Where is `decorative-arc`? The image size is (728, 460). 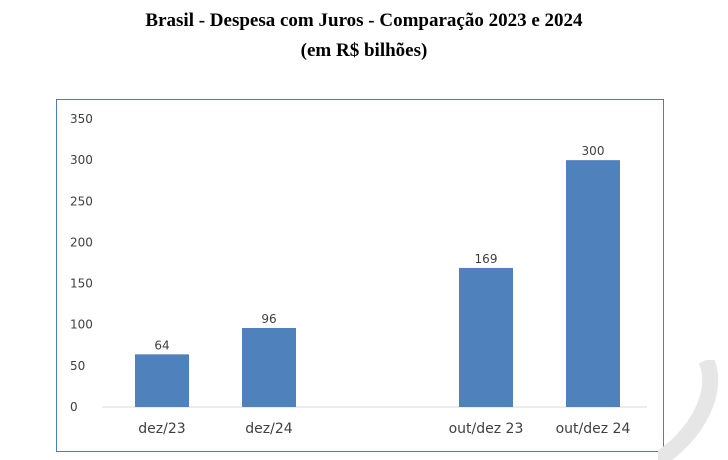
decorative-arc is located at coordinates (688, 410).